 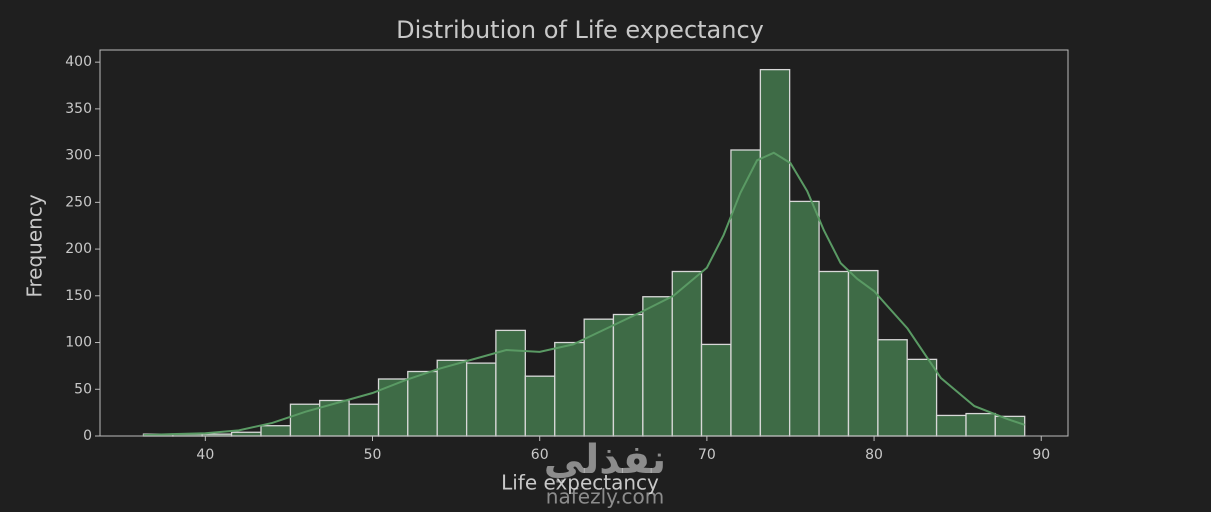 I want to click on x-tick-label: 40, so click(x=205, y=455).